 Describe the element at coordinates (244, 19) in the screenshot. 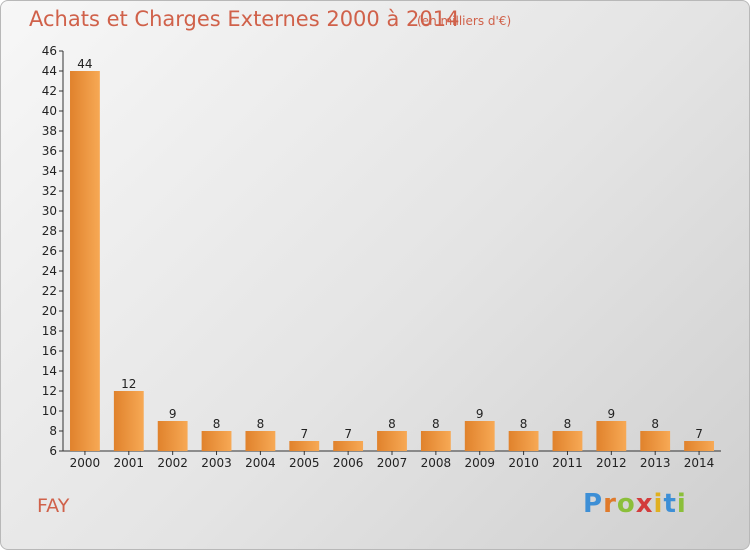

I see `chart-title: Achats et Charges Externes 2000 à 2014` at that location.